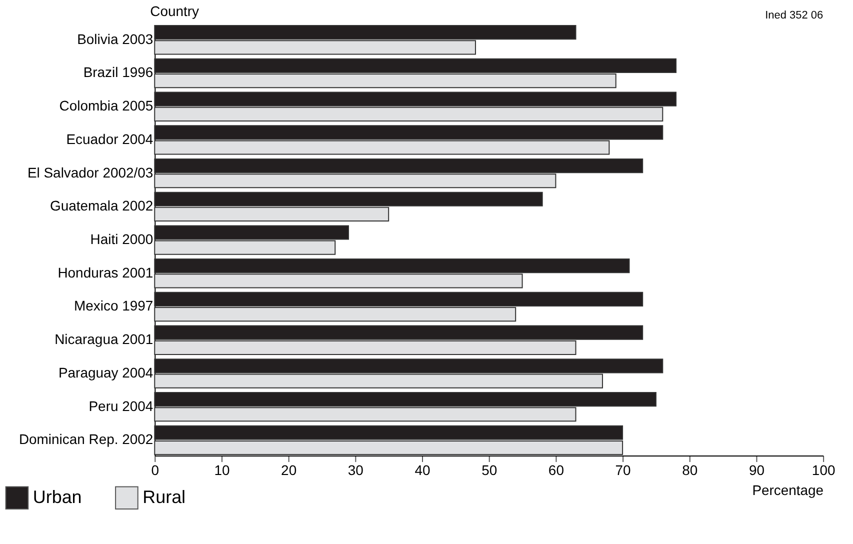 This screenshot has width=853, height=544. I want to click on legend-label: Rural, so click(164, 496).